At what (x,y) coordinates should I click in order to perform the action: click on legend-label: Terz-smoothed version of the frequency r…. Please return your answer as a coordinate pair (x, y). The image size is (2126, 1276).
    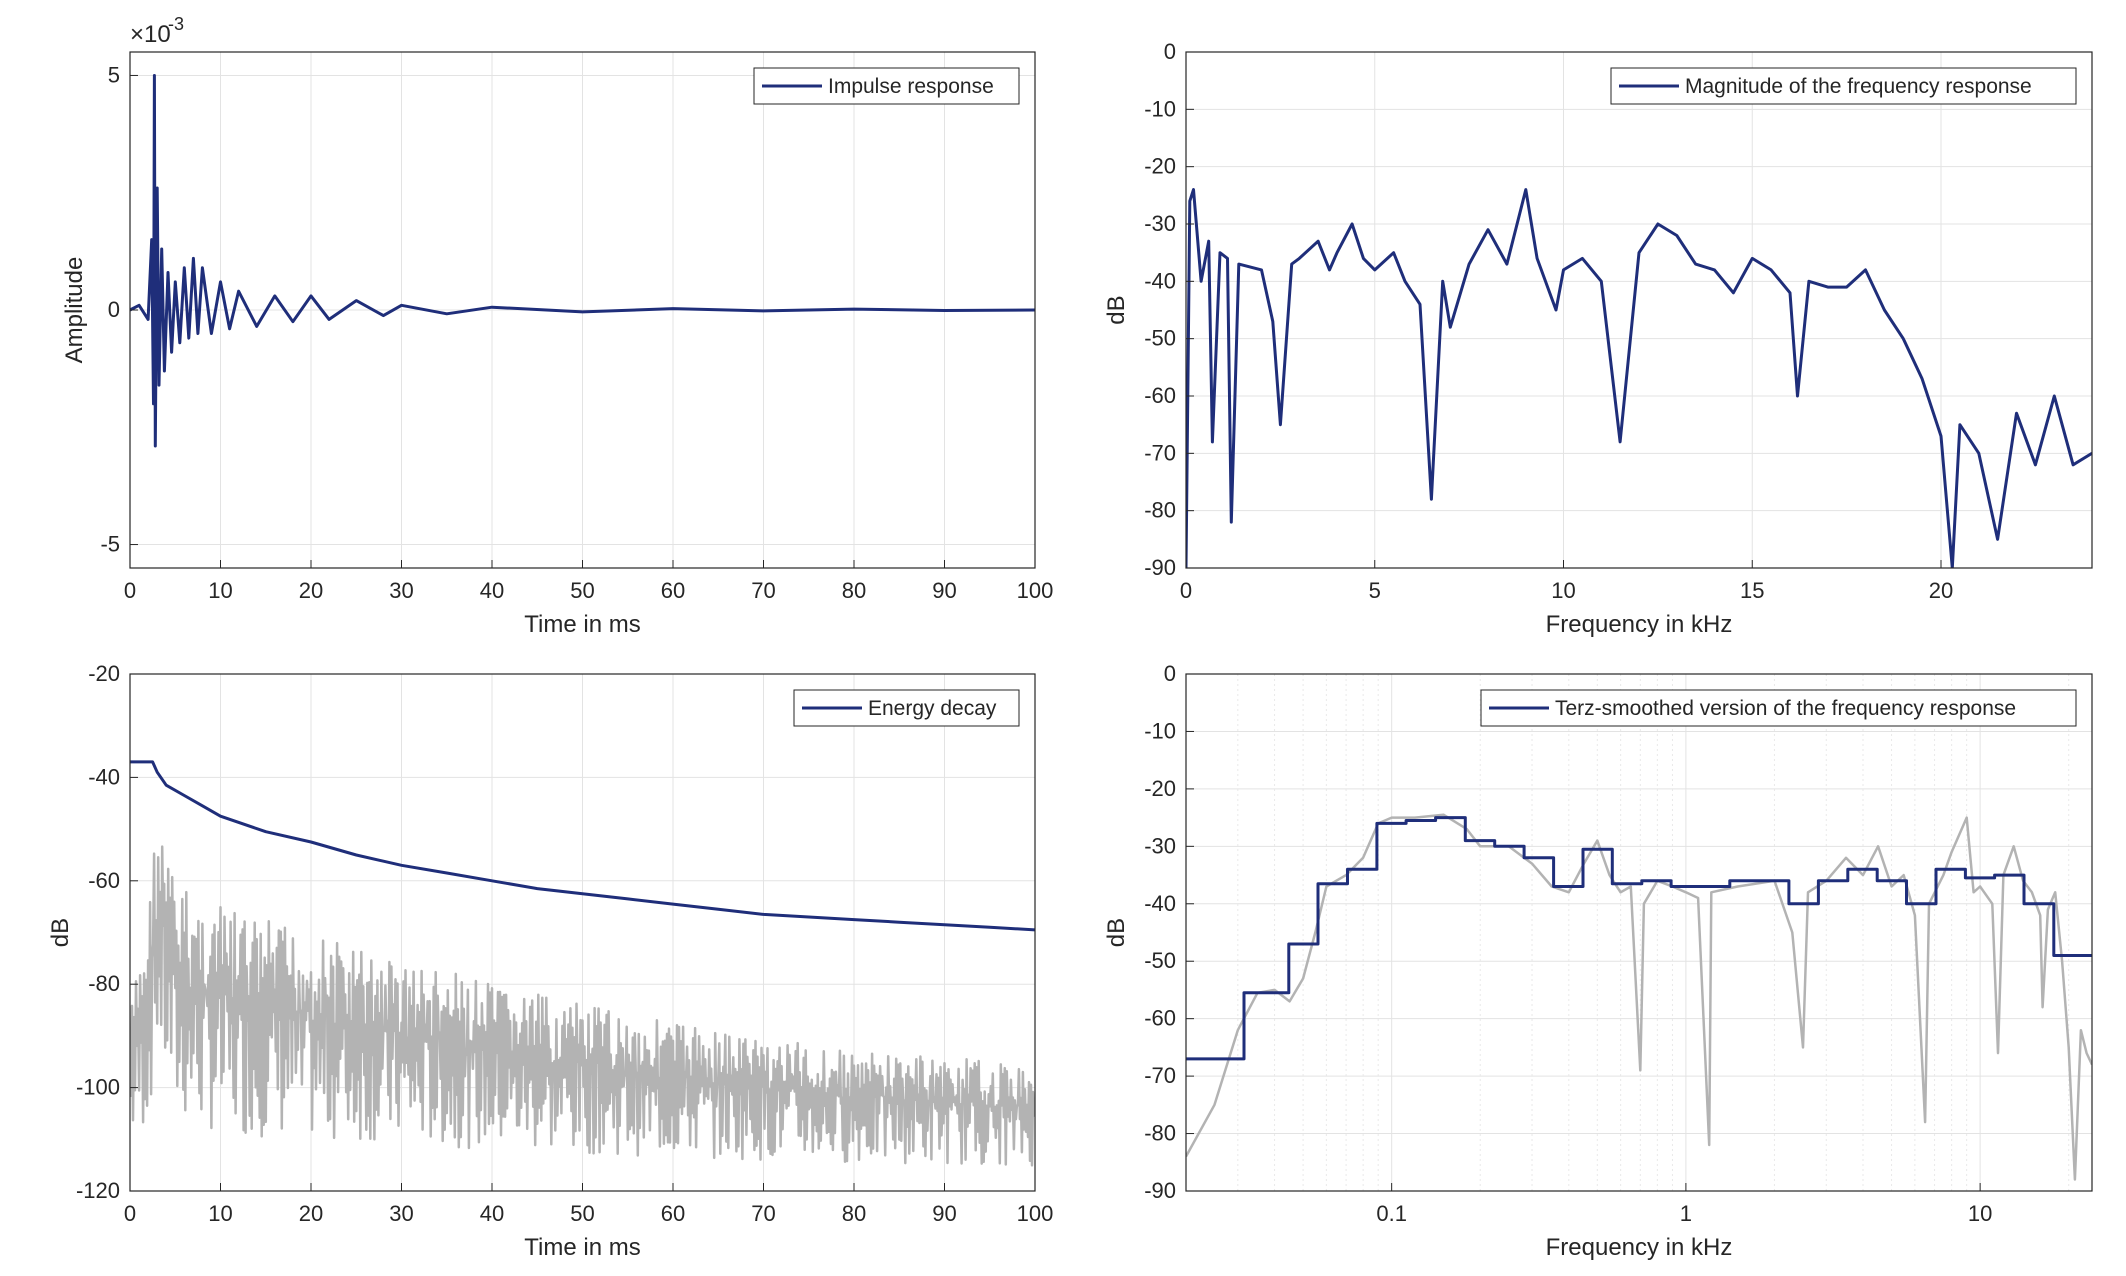
    Looking at the image, I should click on (1785, 708).